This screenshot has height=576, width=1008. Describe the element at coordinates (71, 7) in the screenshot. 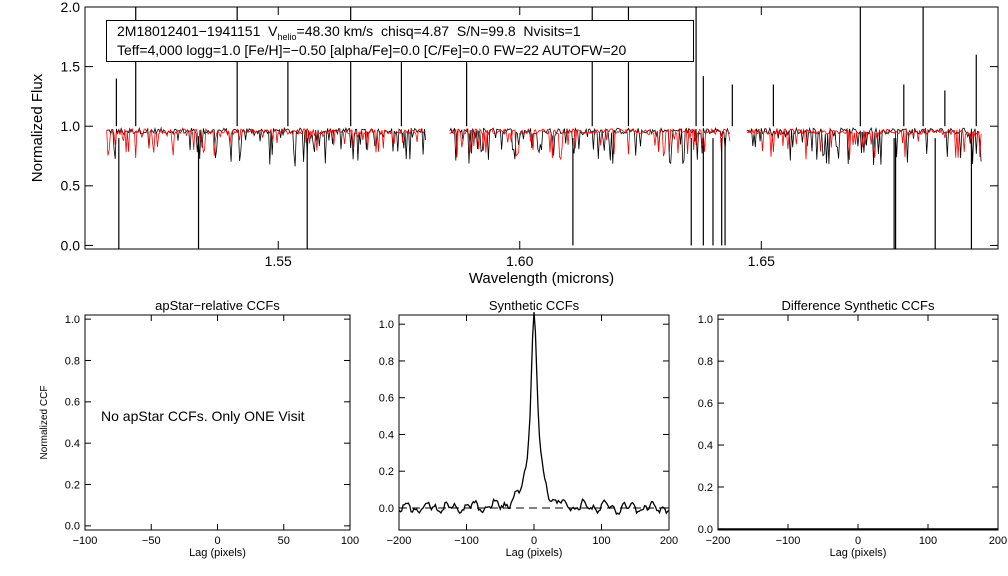

I see `y-tick-label-0-4: 2.0` at that location.